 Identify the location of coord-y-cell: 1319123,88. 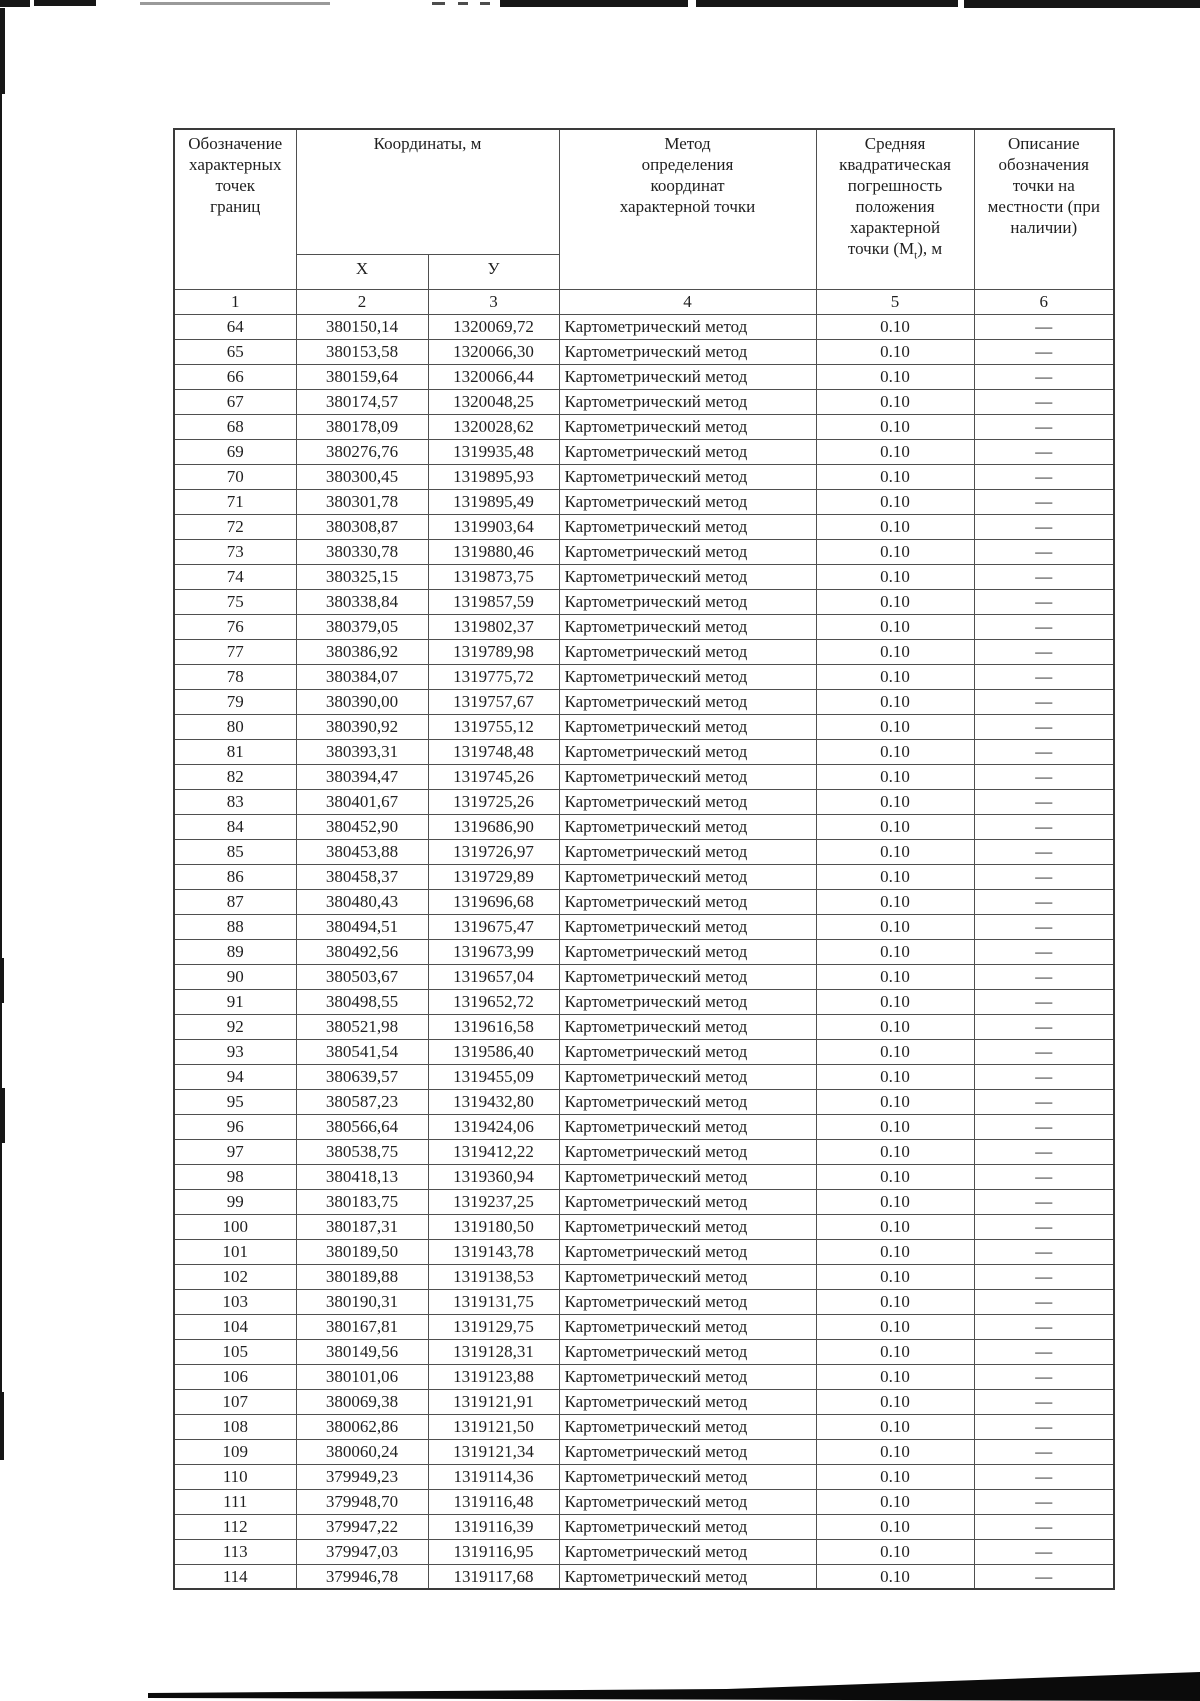
(493, 1376).